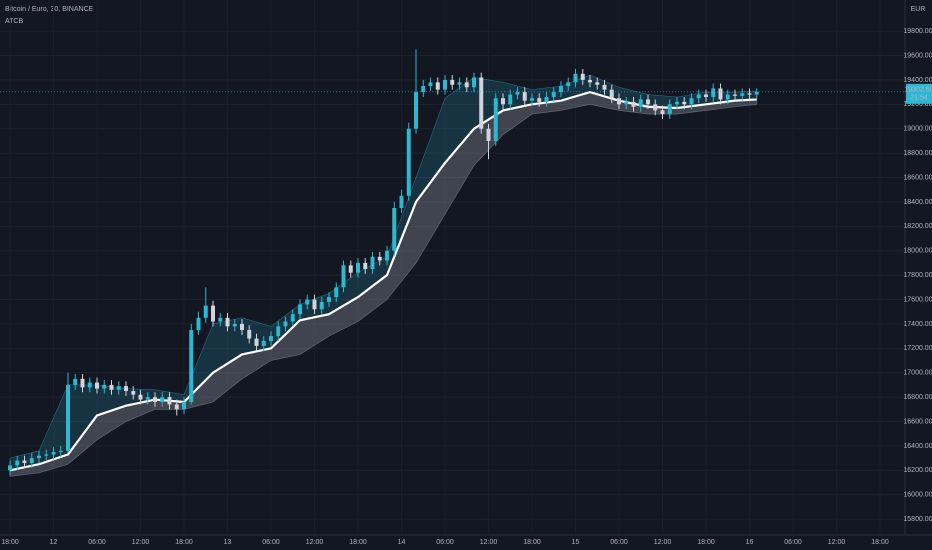  I want to click on x-tick-label: 13, so click(228, 542).